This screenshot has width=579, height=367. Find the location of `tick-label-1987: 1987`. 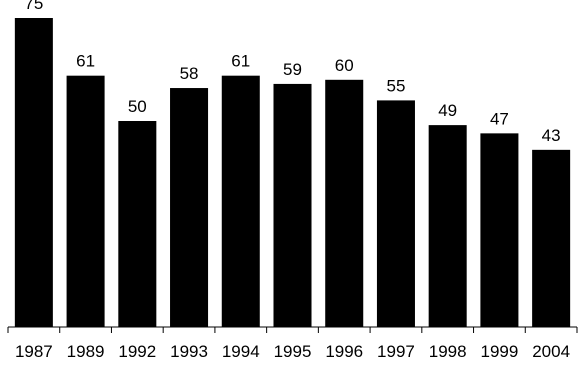

tick-label-1987: 1987 is located at coordinates (34, 351).